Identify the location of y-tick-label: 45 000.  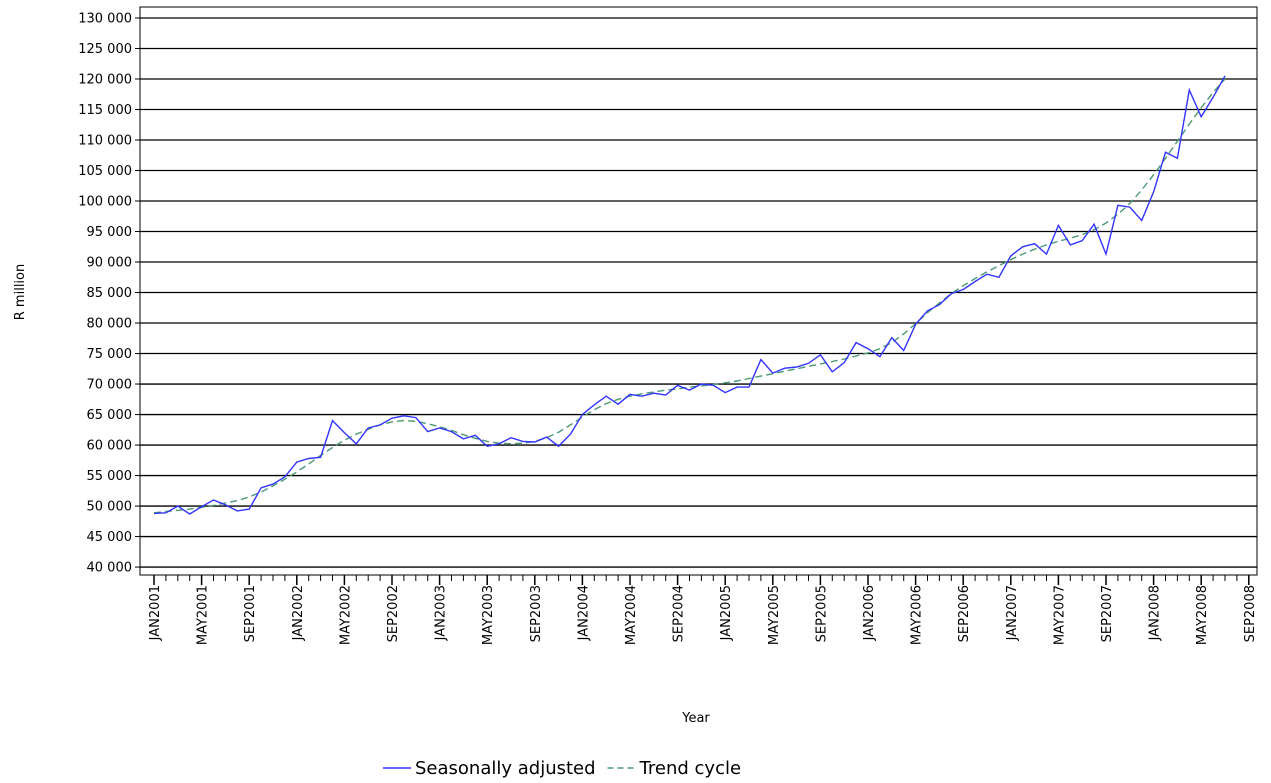
(110, 537).